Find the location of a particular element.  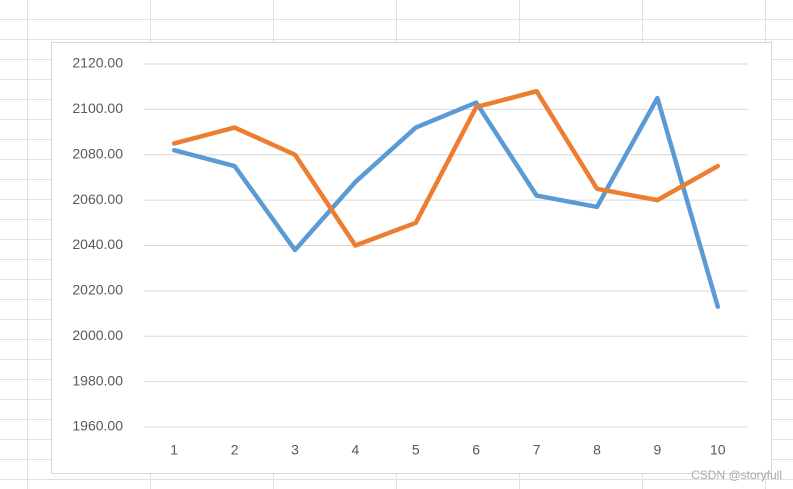

y-tick-label: 1960.00 is located at coordinates (97, 426).